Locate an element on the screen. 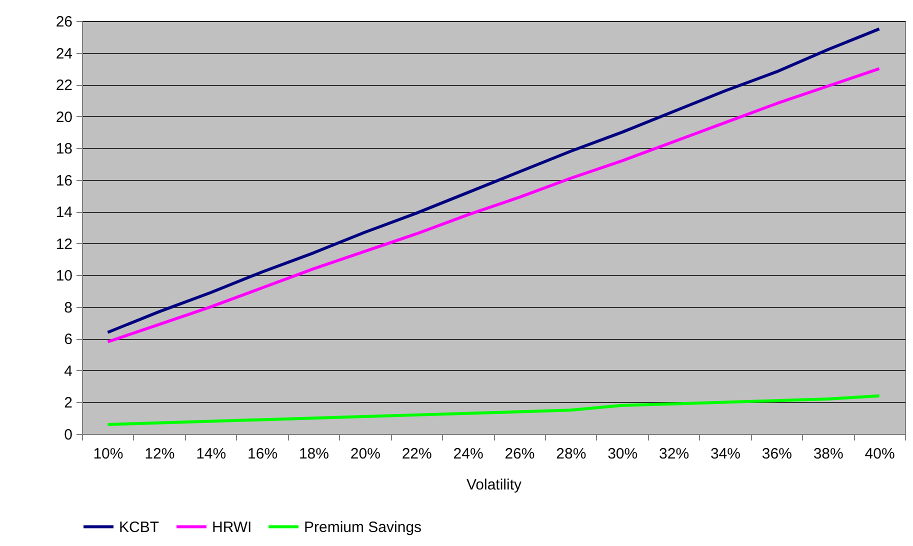 Image resolution: width=913 pixels, height=546 pixels. x-tick-label: 26% is located at coordinates (519, 454).